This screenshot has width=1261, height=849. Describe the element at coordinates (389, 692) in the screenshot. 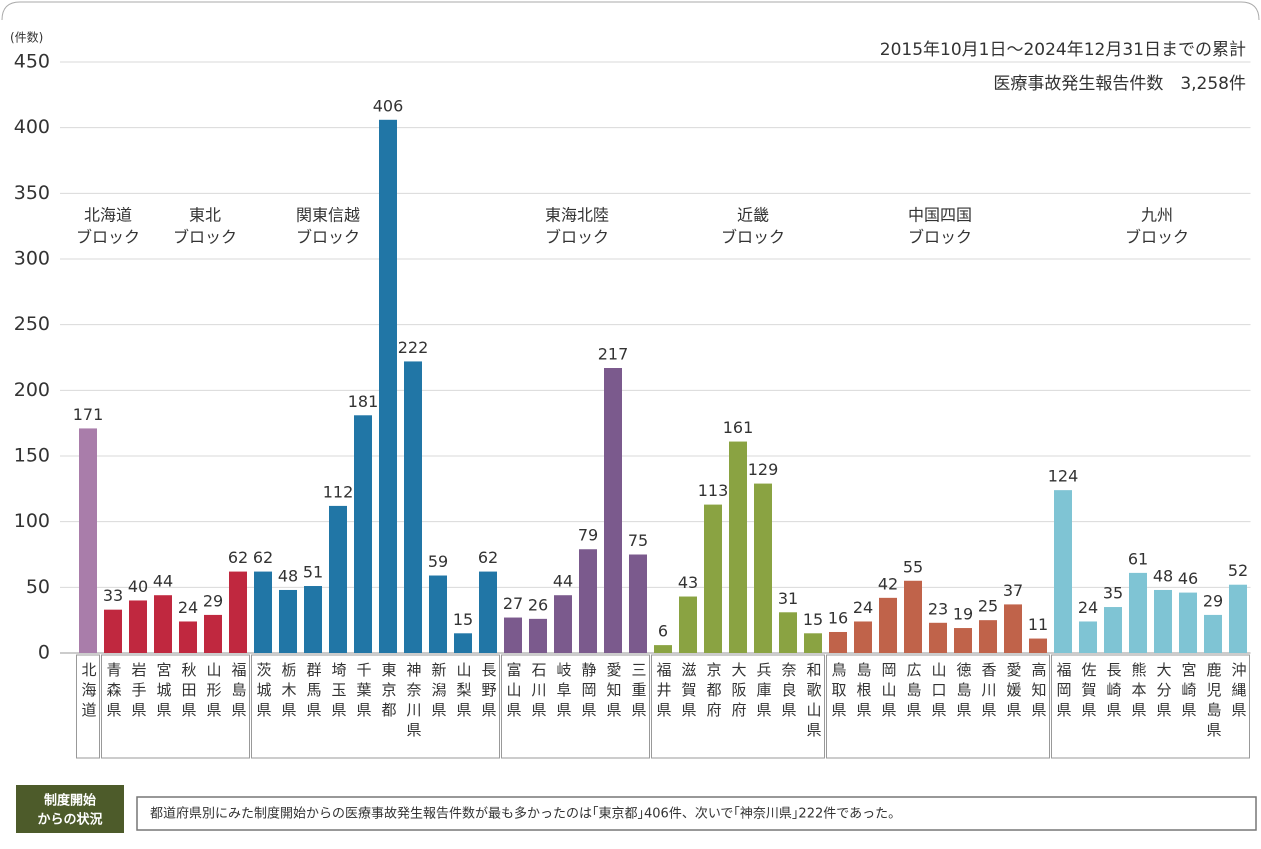

I see `x-tick-label: 東京都` at that location.